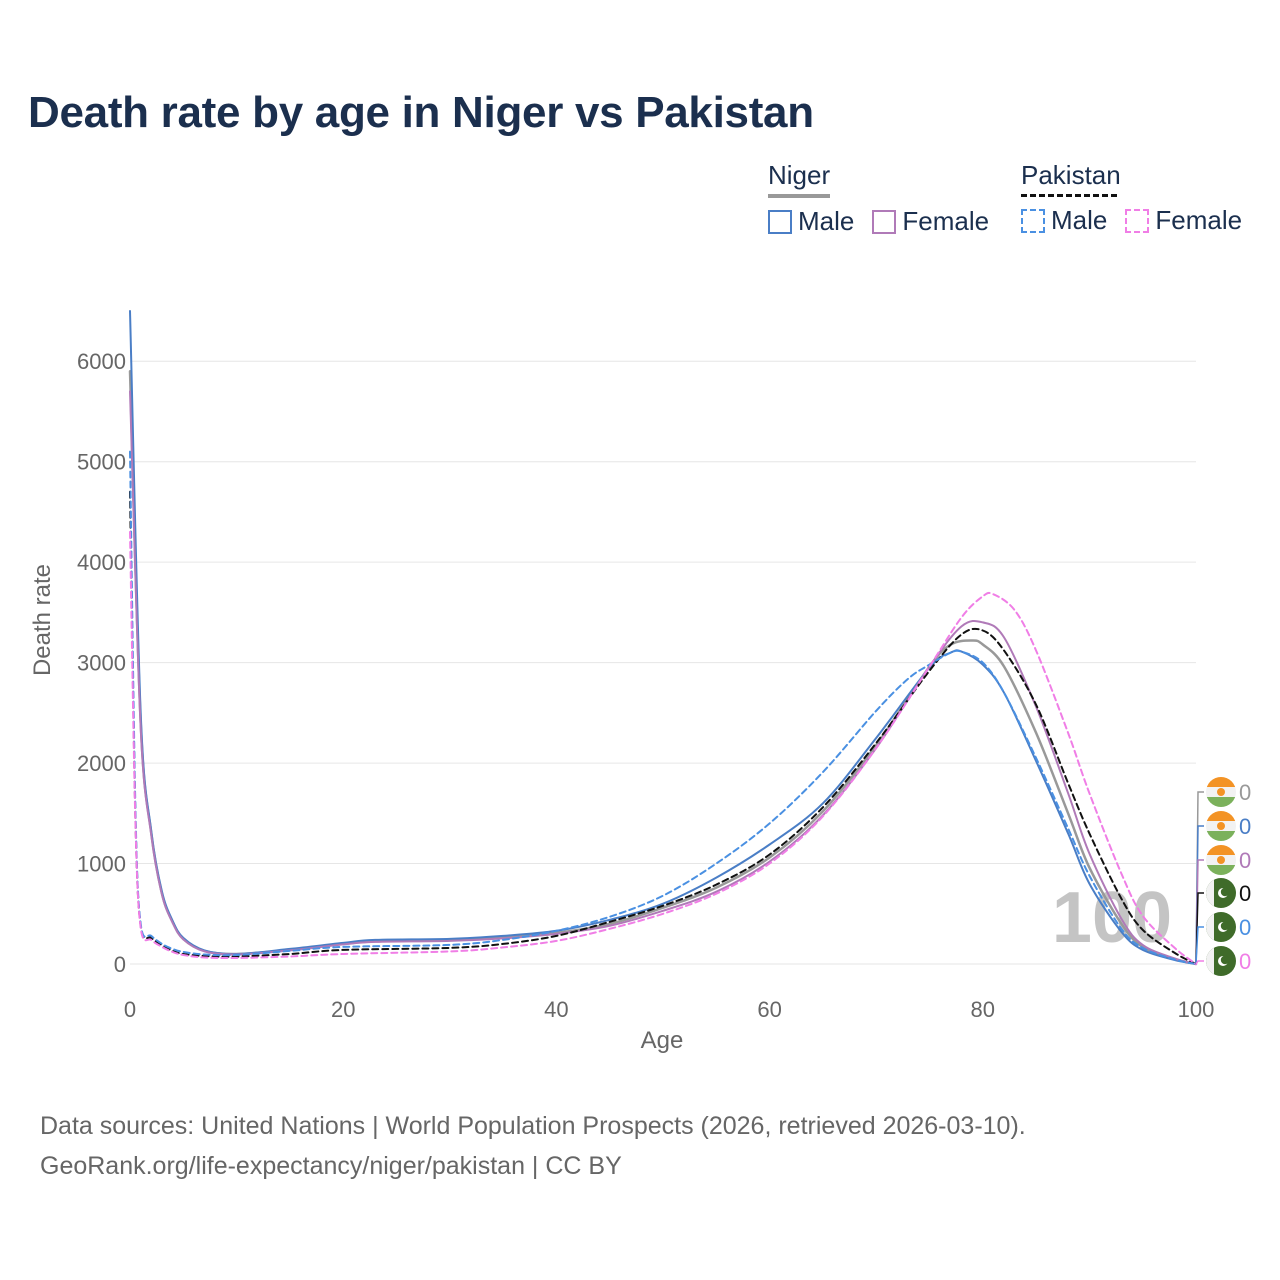 This screenshot has width=1280, height=1280. I want to click on legend-swatch-pakistan-female, so click(1137, 220).